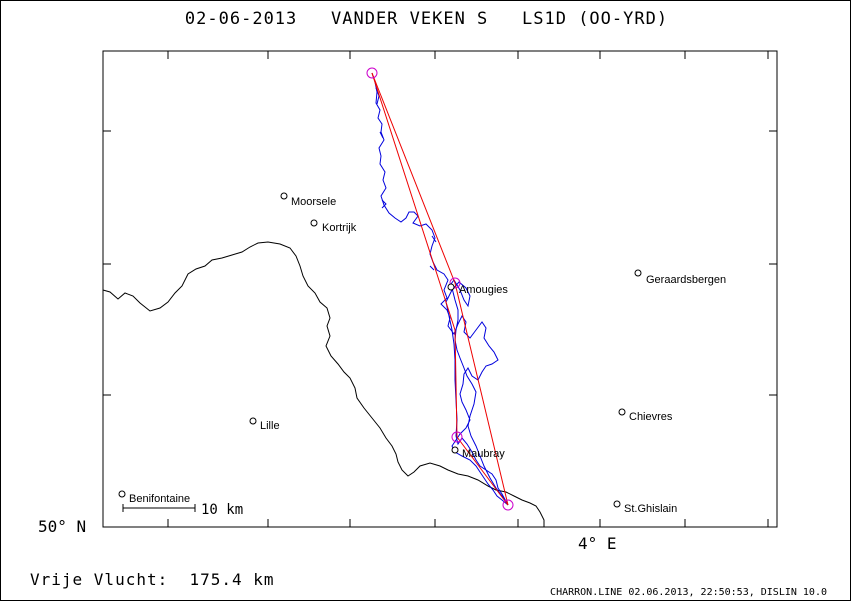 This screenshot has height=603, width=853. What do you see at coordinates (313, 202) in the screenshot?
I see `place-label-moorsele: Moorsele` at bounding box center [313, 202].